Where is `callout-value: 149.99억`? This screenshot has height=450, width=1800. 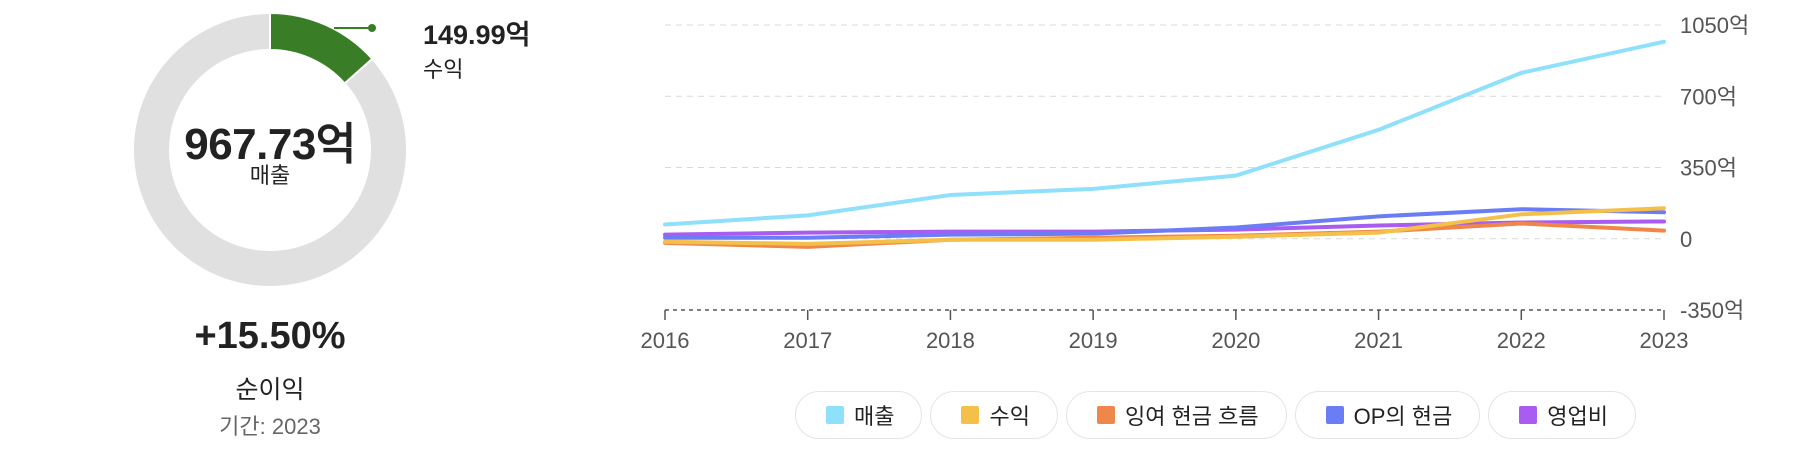 callout-value: 149.99억 is located at coordinates (477, 35).